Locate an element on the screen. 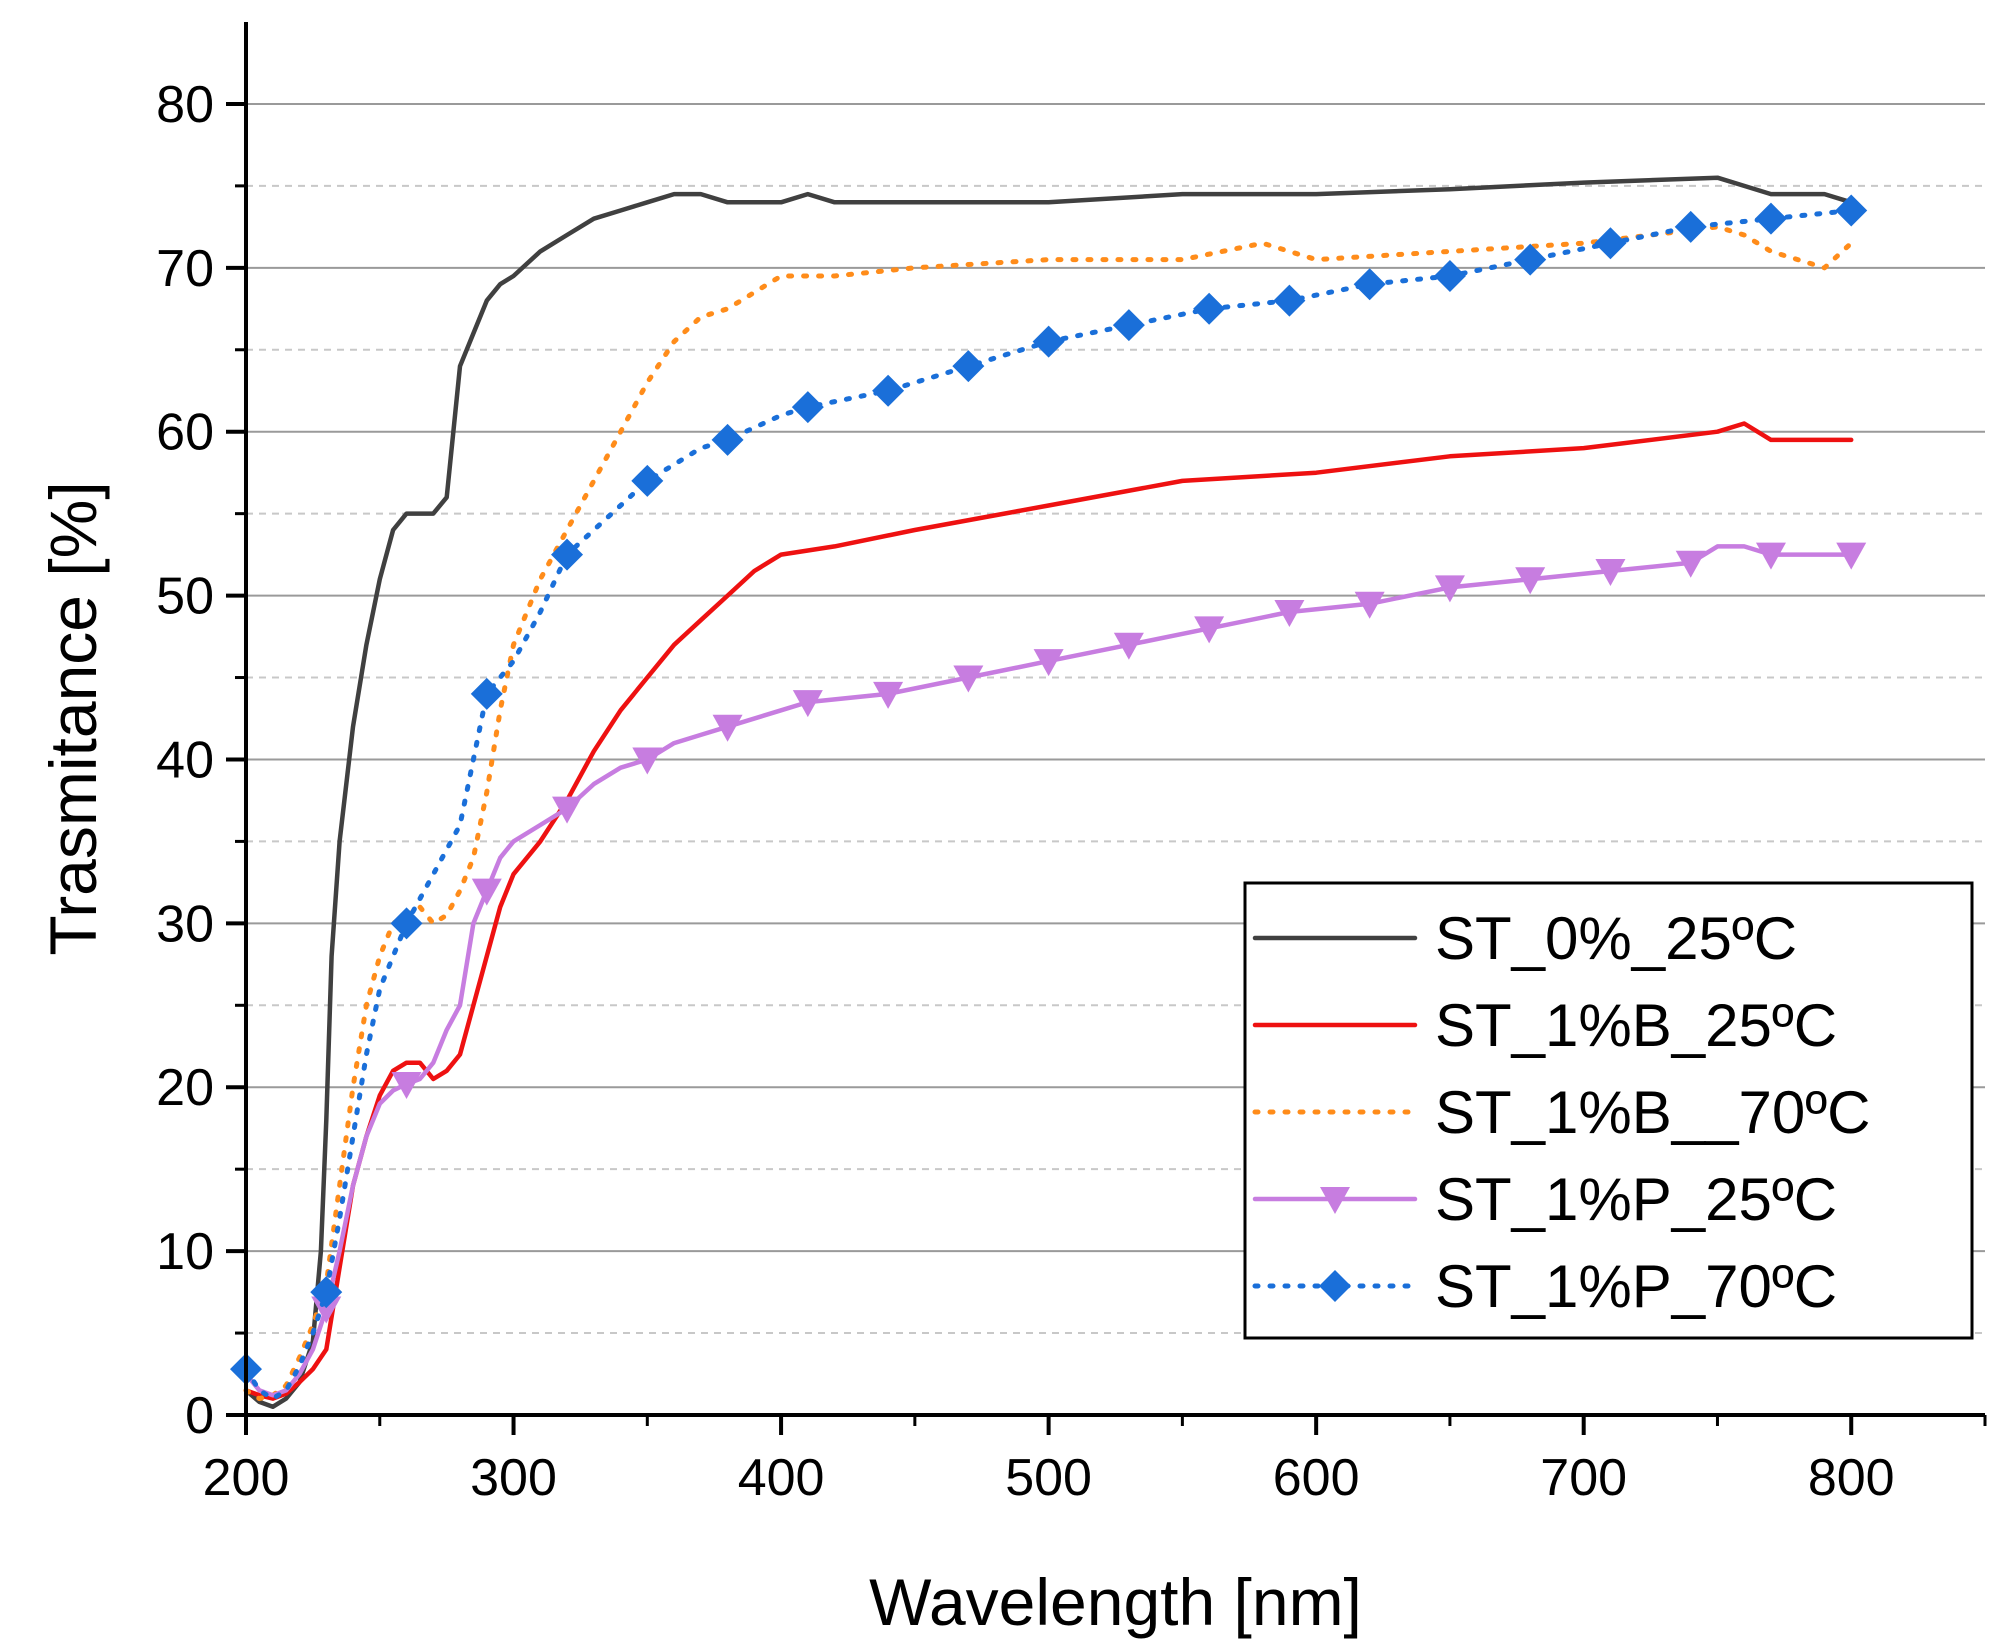  legend-label: ST_1%P_25ºC is located at coordinates (1636, 1199).